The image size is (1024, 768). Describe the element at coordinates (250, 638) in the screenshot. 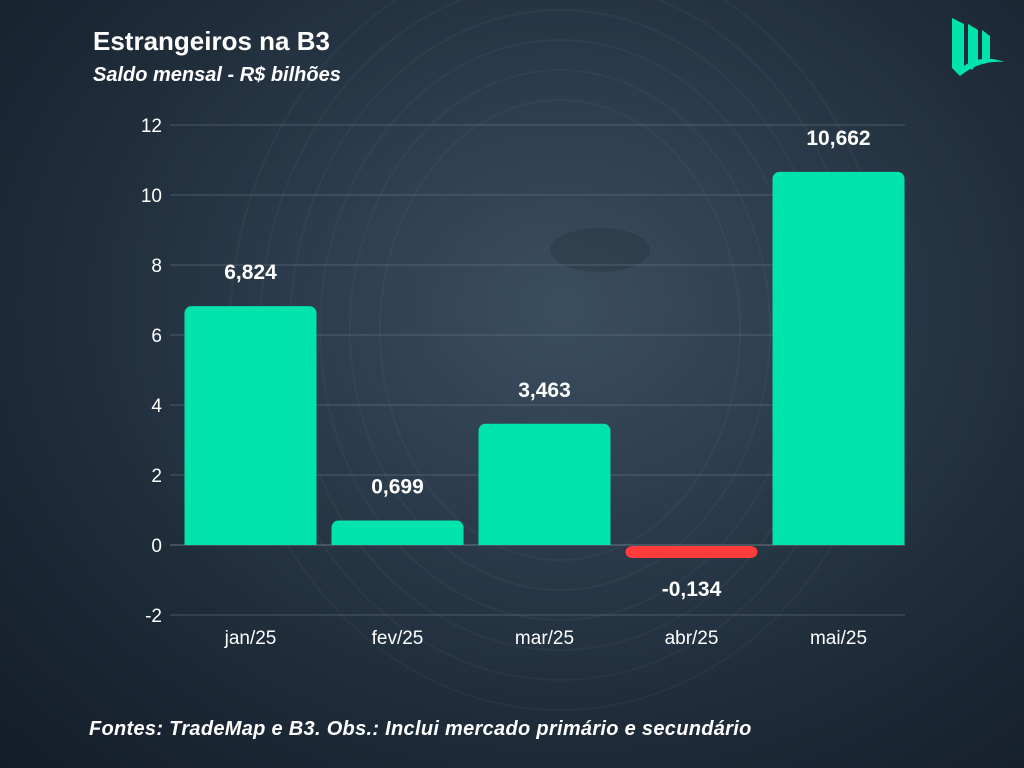

I see `x-tick-label: jan/25` at that location.